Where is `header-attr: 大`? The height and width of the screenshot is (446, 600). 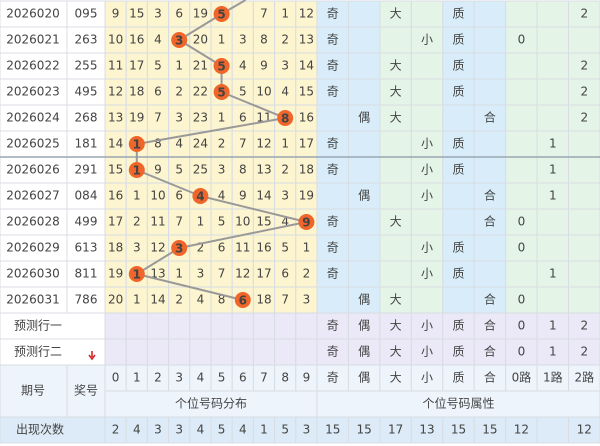
header-attr: 大 is located at coordinates (396, 378).